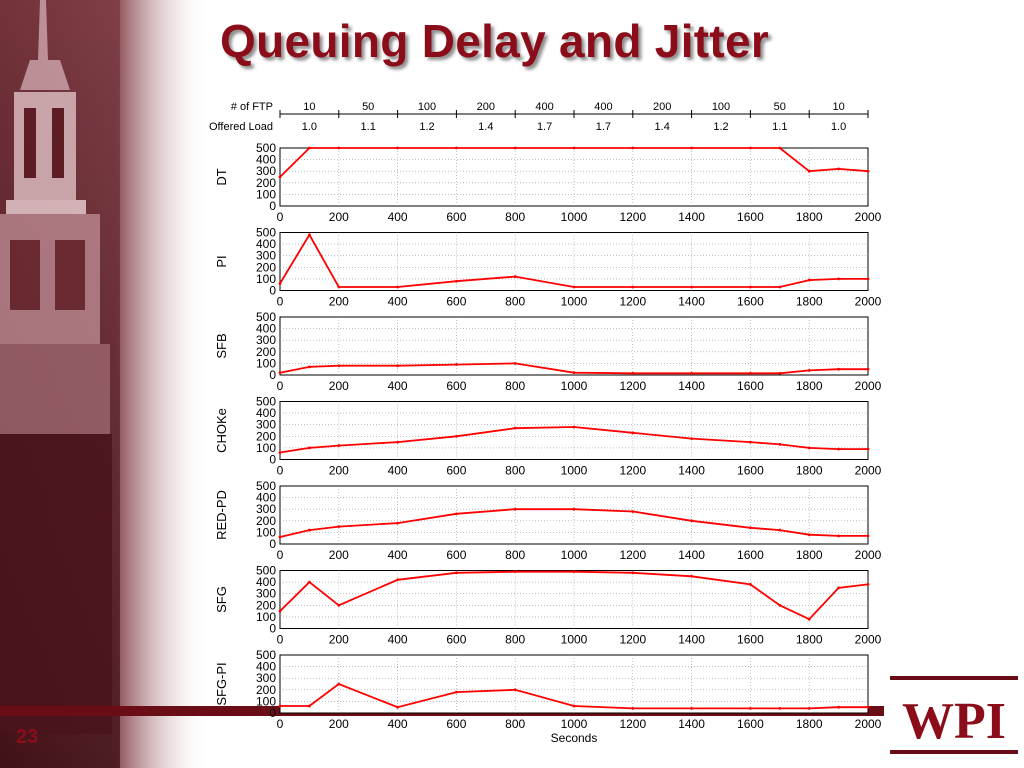 This screenshot has width=1024, height=768. I want to click on tower-illustration, so click(56, 367).